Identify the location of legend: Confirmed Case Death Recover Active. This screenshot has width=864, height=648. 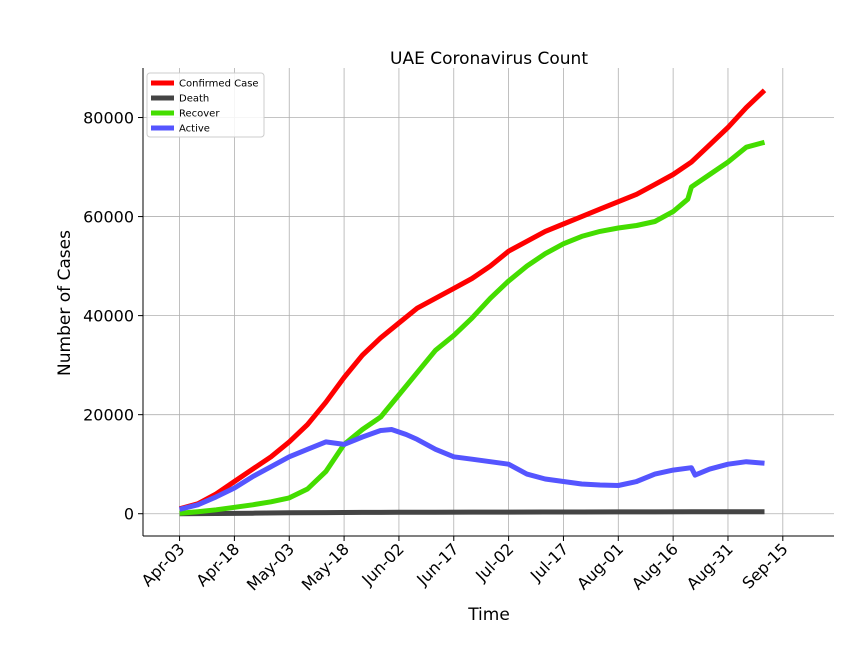
(205, 105).